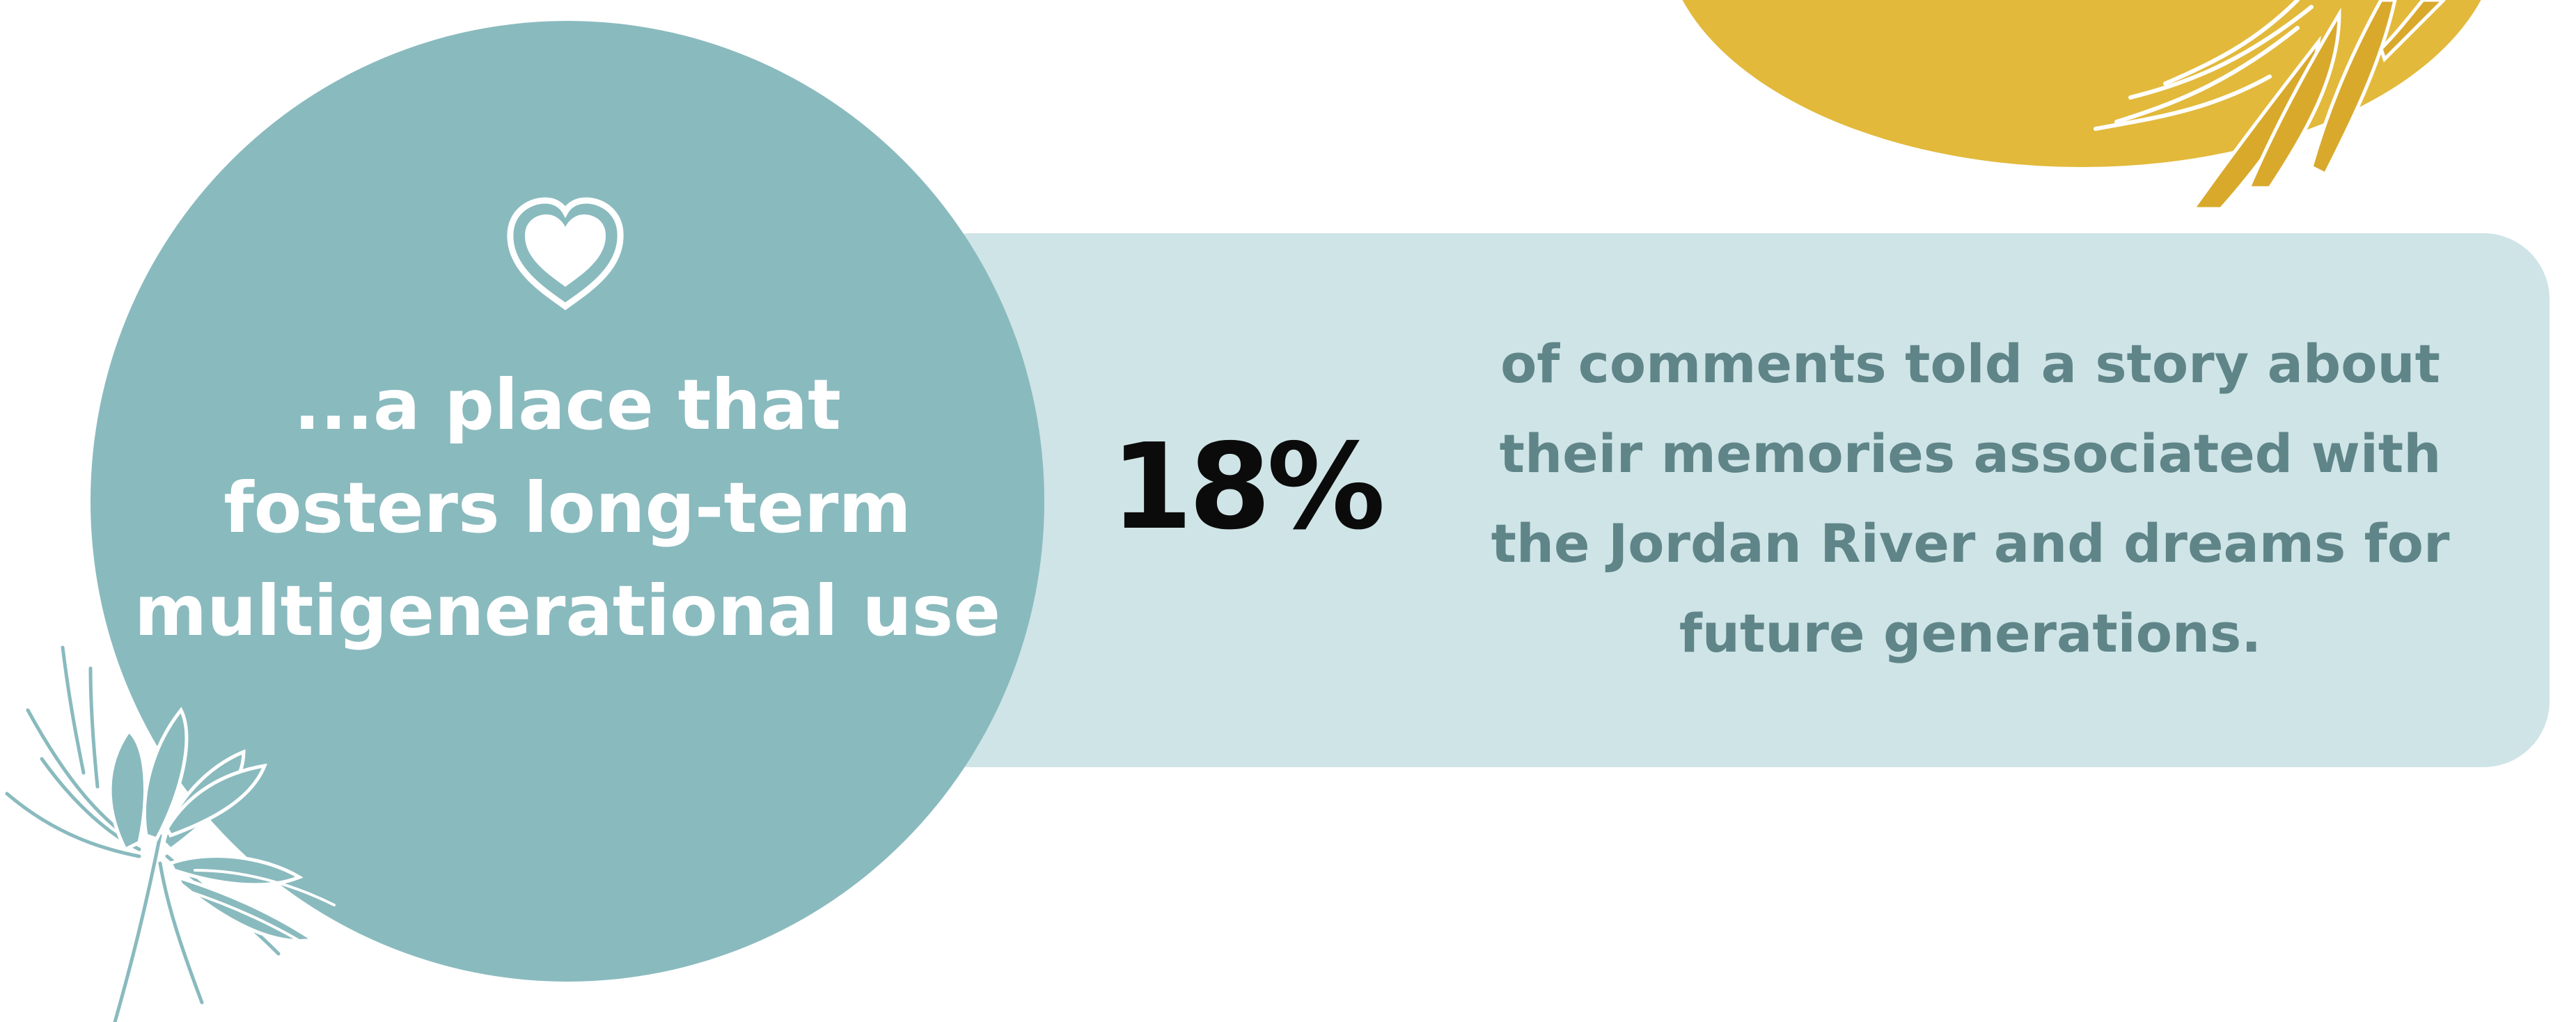  Describe the element at coordinates (1970, 633) in the screenshot. I see `stat-description-line: future generations.` at that location.